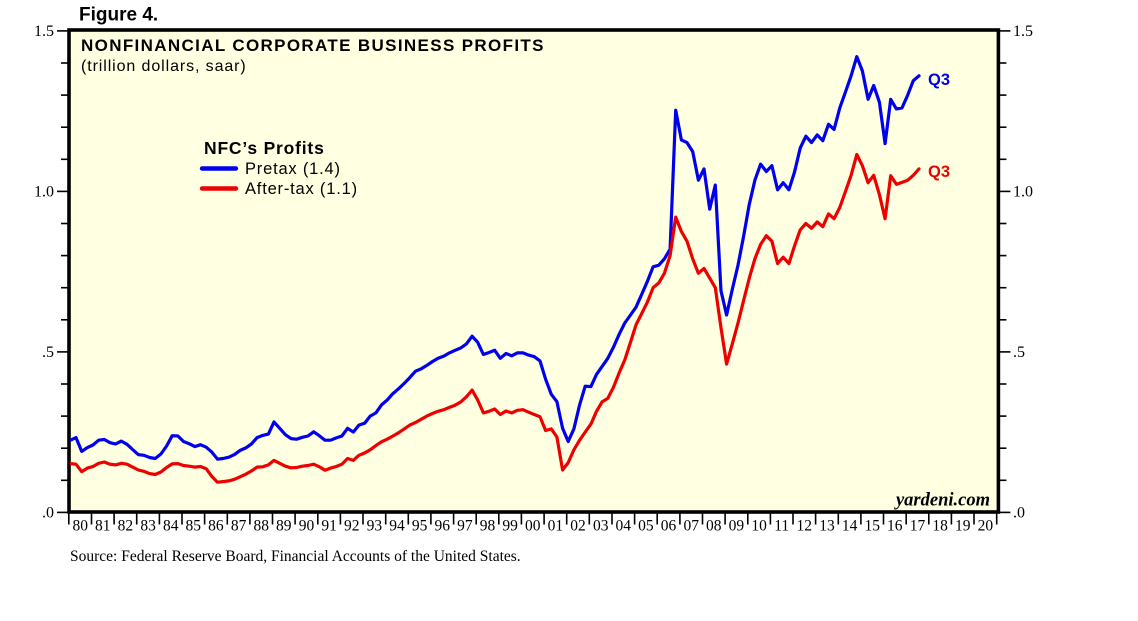 This screenshot has width=1138, height=621. Describe the element at coordinates (375, 526) in the screenshot. I see `svg-text: 93` at that location.